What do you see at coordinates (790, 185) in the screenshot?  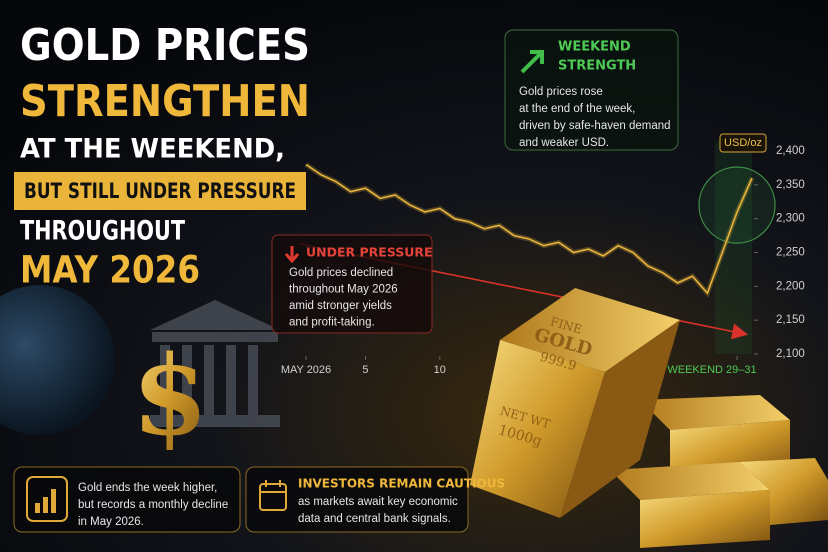 I see `y-tick-label: 2,350` at bounding box center [790, 185].